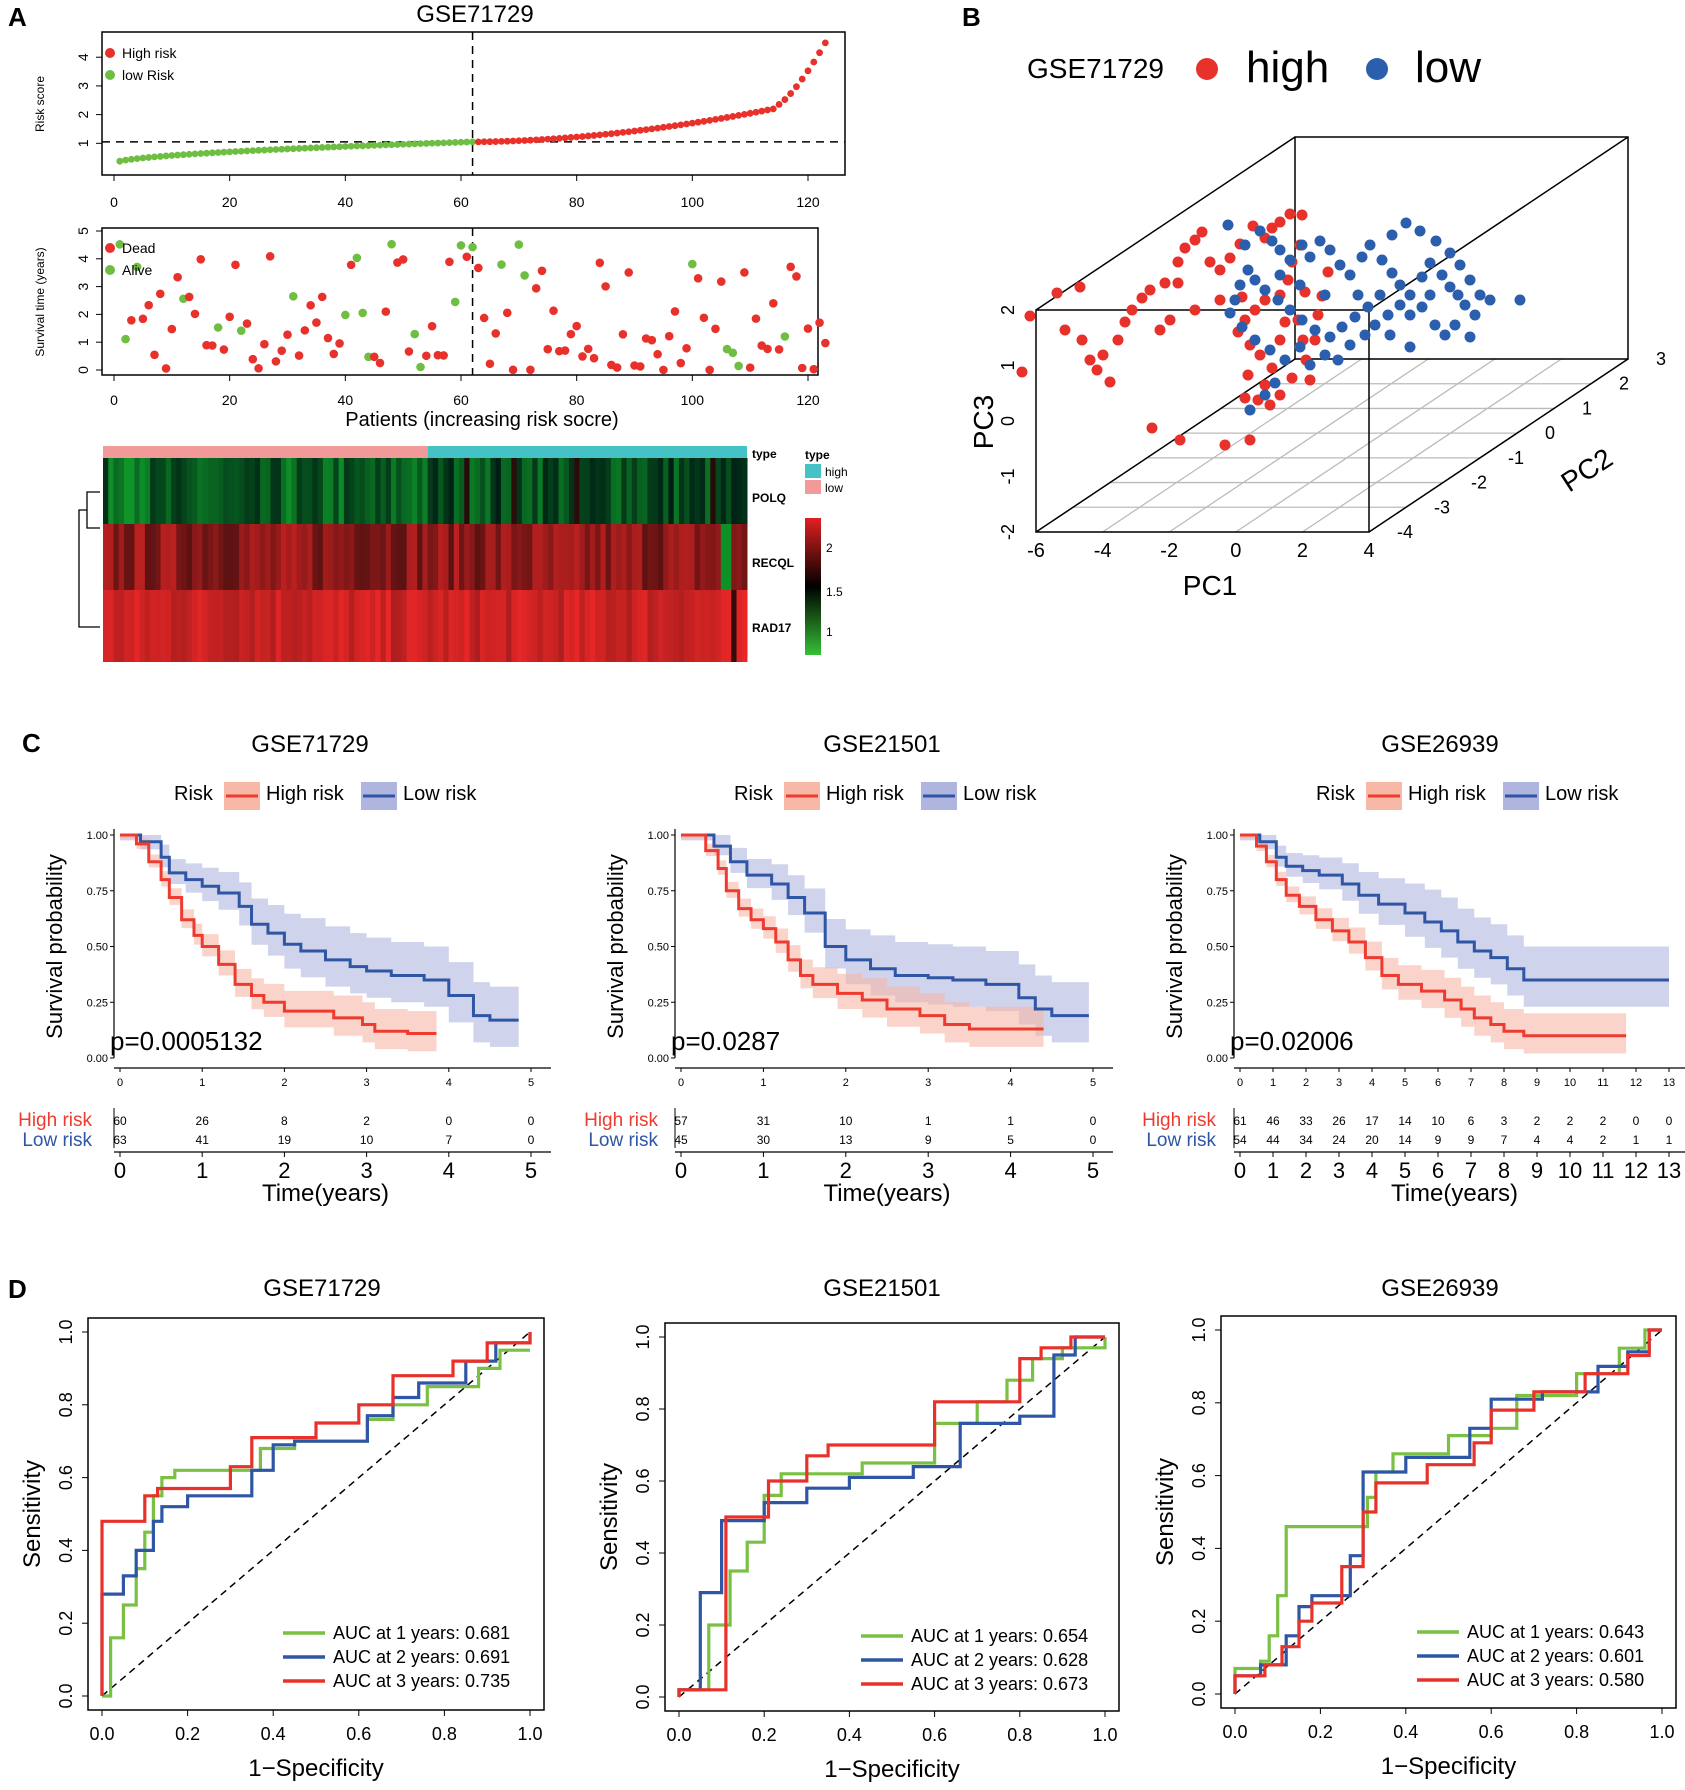  Describe the element at coordinates (1448, 67) in the screenshot. I see `pca-legend-low-label: low` at that location.